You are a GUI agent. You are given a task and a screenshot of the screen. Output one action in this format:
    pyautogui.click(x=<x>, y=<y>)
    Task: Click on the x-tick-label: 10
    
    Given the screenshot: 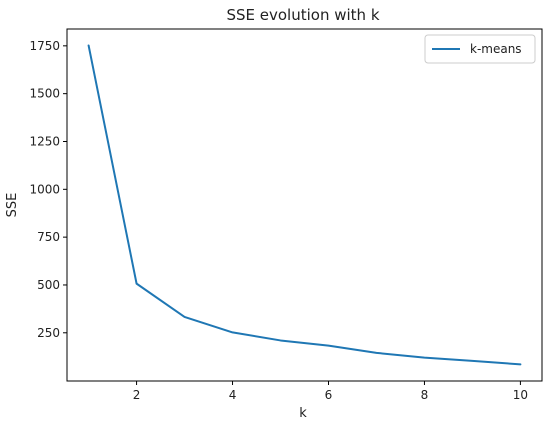 What is the action you would take?
    pyautogui.click(x=520, y=395)
    